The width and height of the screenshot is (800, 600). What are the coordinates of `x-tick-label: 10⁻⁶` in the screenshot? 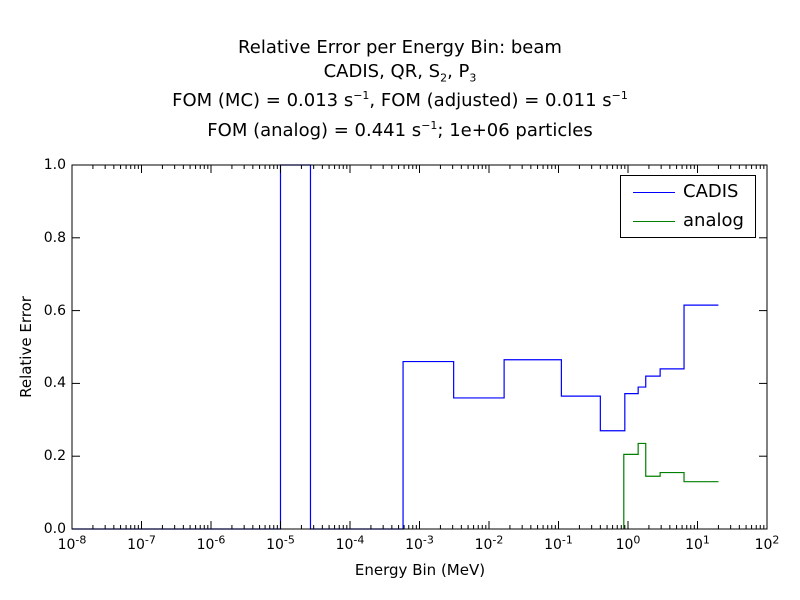 It's located at (211, 543).